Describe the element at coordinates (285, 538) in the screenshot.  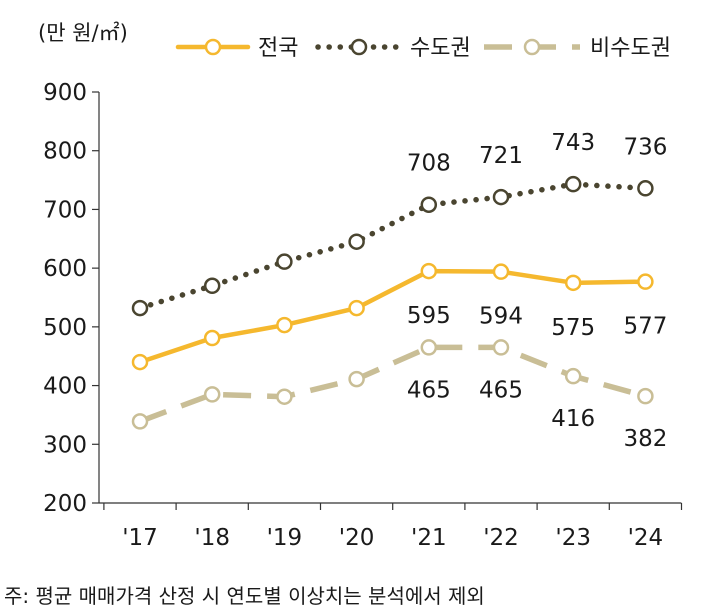
I see `x-tick-label: '19` at that location.